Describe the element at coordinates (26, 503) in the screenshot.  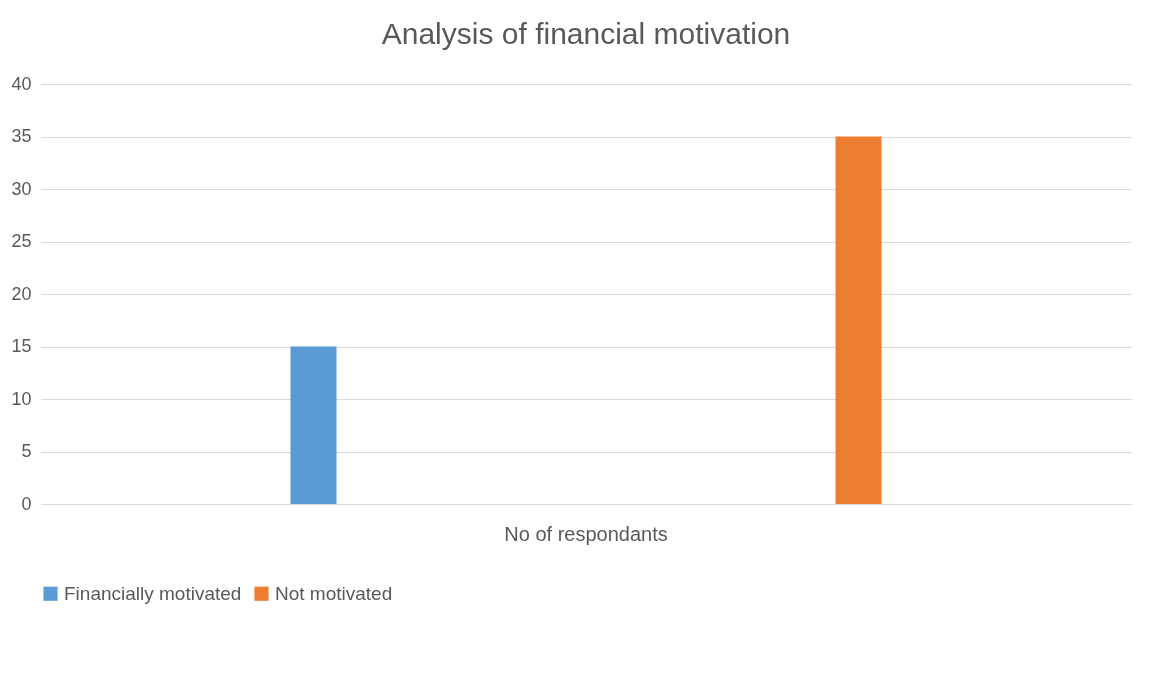
I see `y-tick-label: 0` at that location.